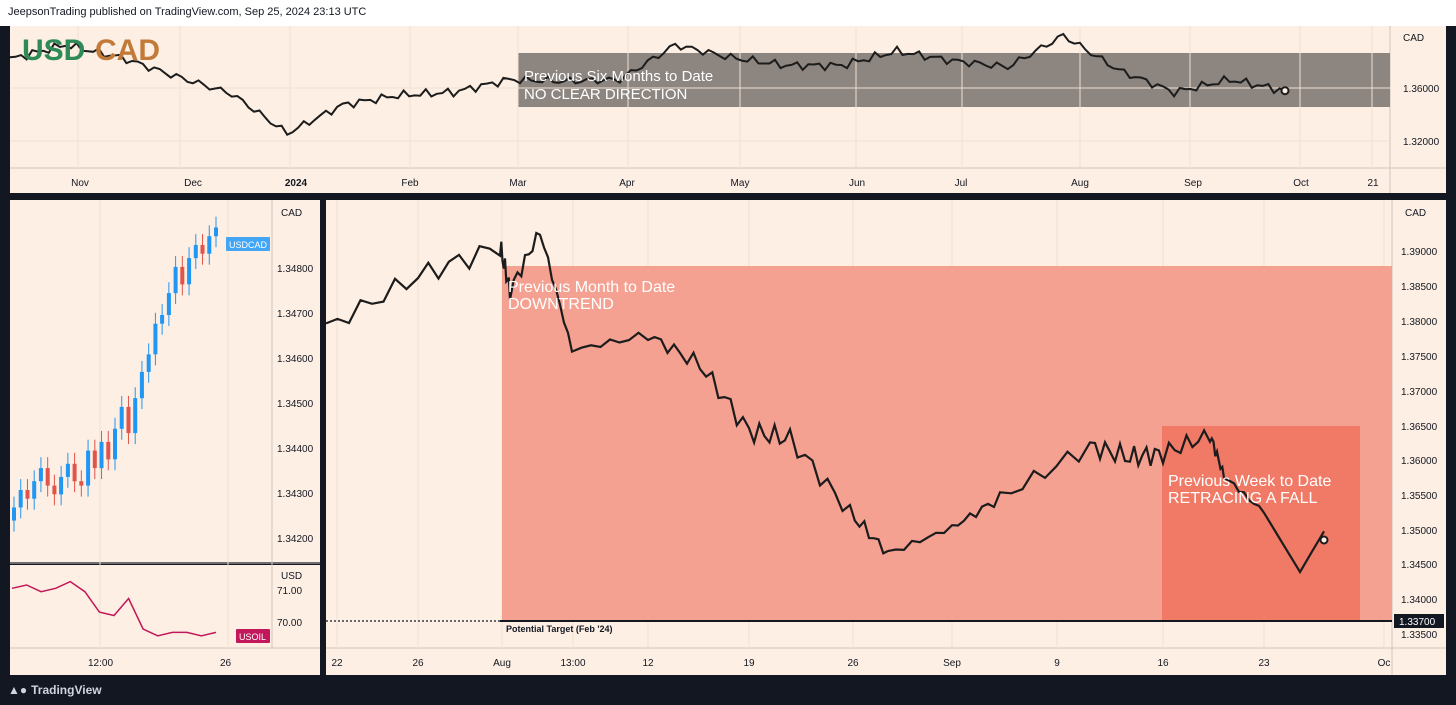 This screenshot has width=1456, height=705. What do you see at coordinates (1384, 663) in the screenshot?
I see `main-time-tick: Oc` at bounding box center [1384, 663].